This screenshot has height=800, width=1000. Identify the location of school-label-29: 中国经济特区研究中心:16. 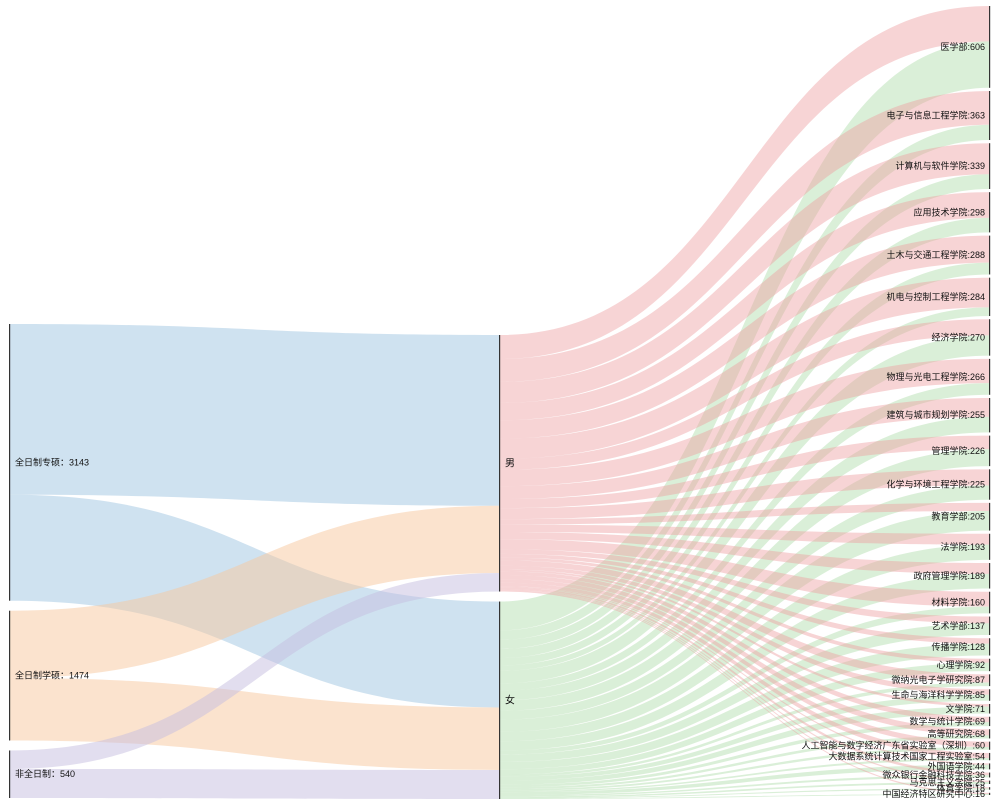
(933, 793).